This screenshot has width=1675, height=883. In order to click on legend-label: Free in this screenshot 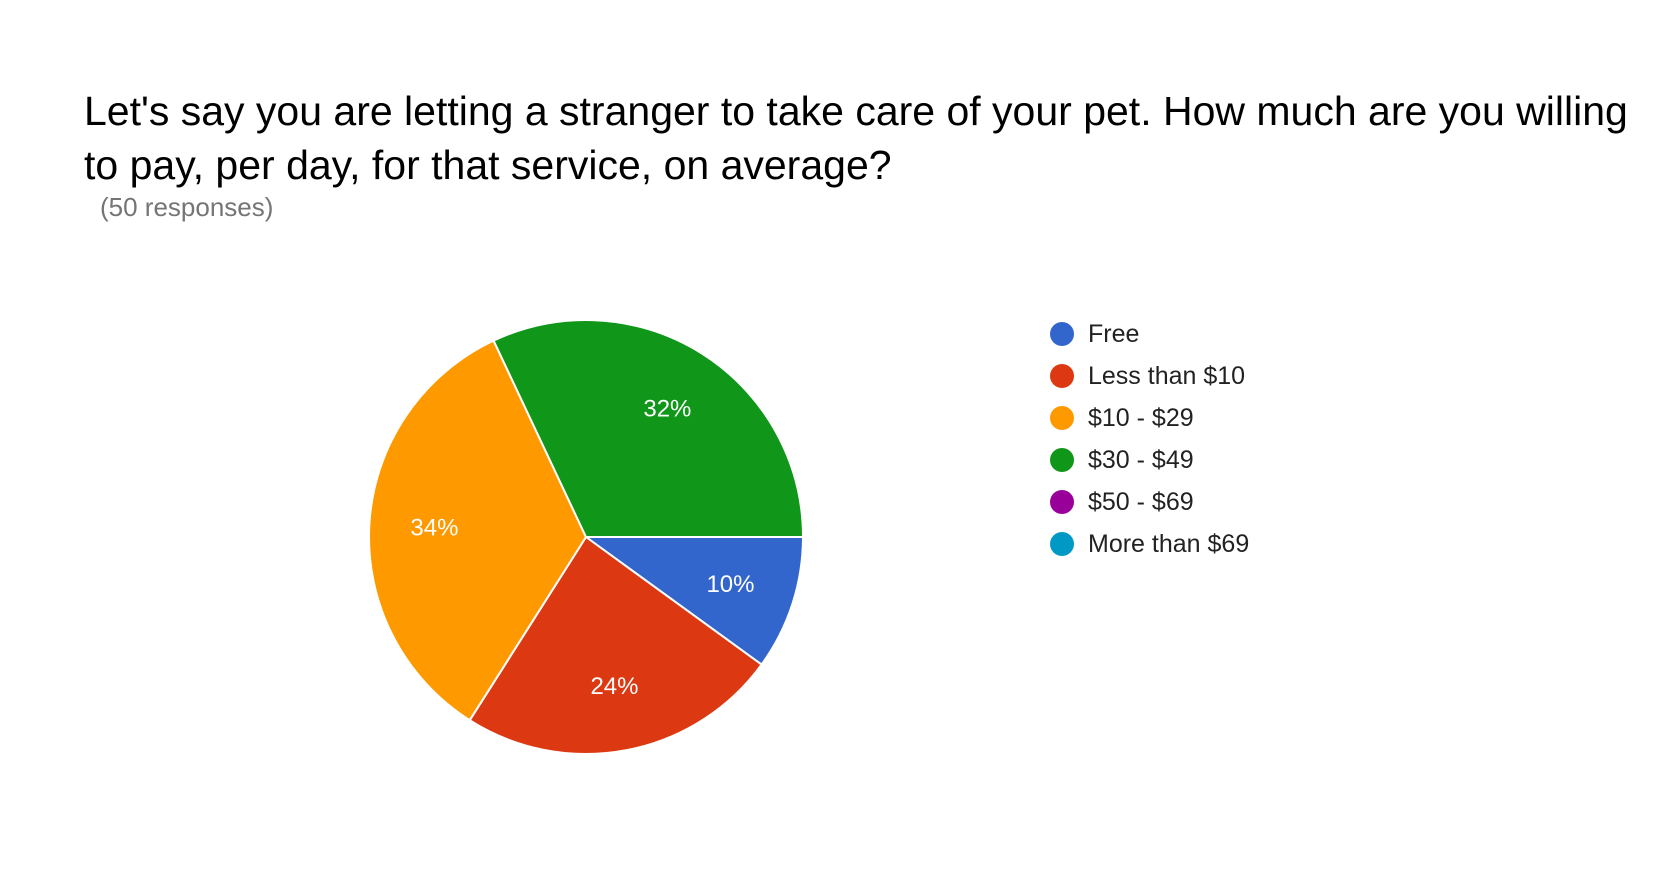, I will do `click(1114, 333)`.